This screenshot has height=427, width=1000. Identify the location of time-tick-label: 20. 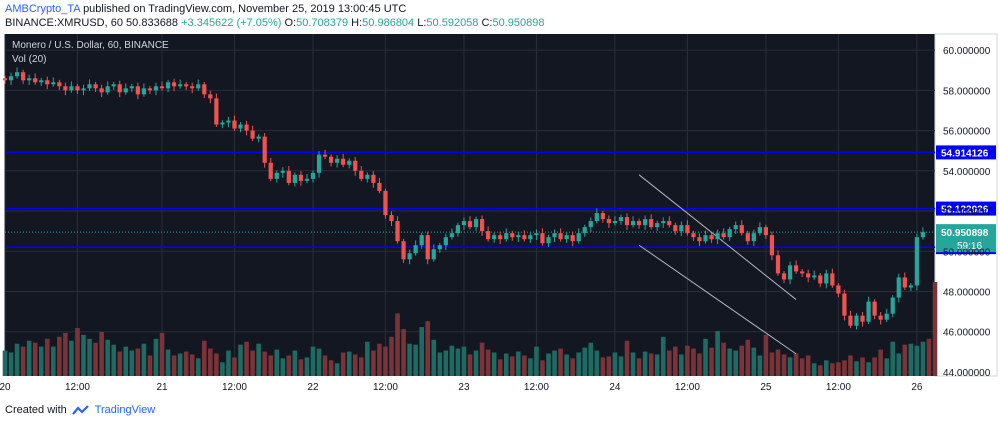
(5, 387).